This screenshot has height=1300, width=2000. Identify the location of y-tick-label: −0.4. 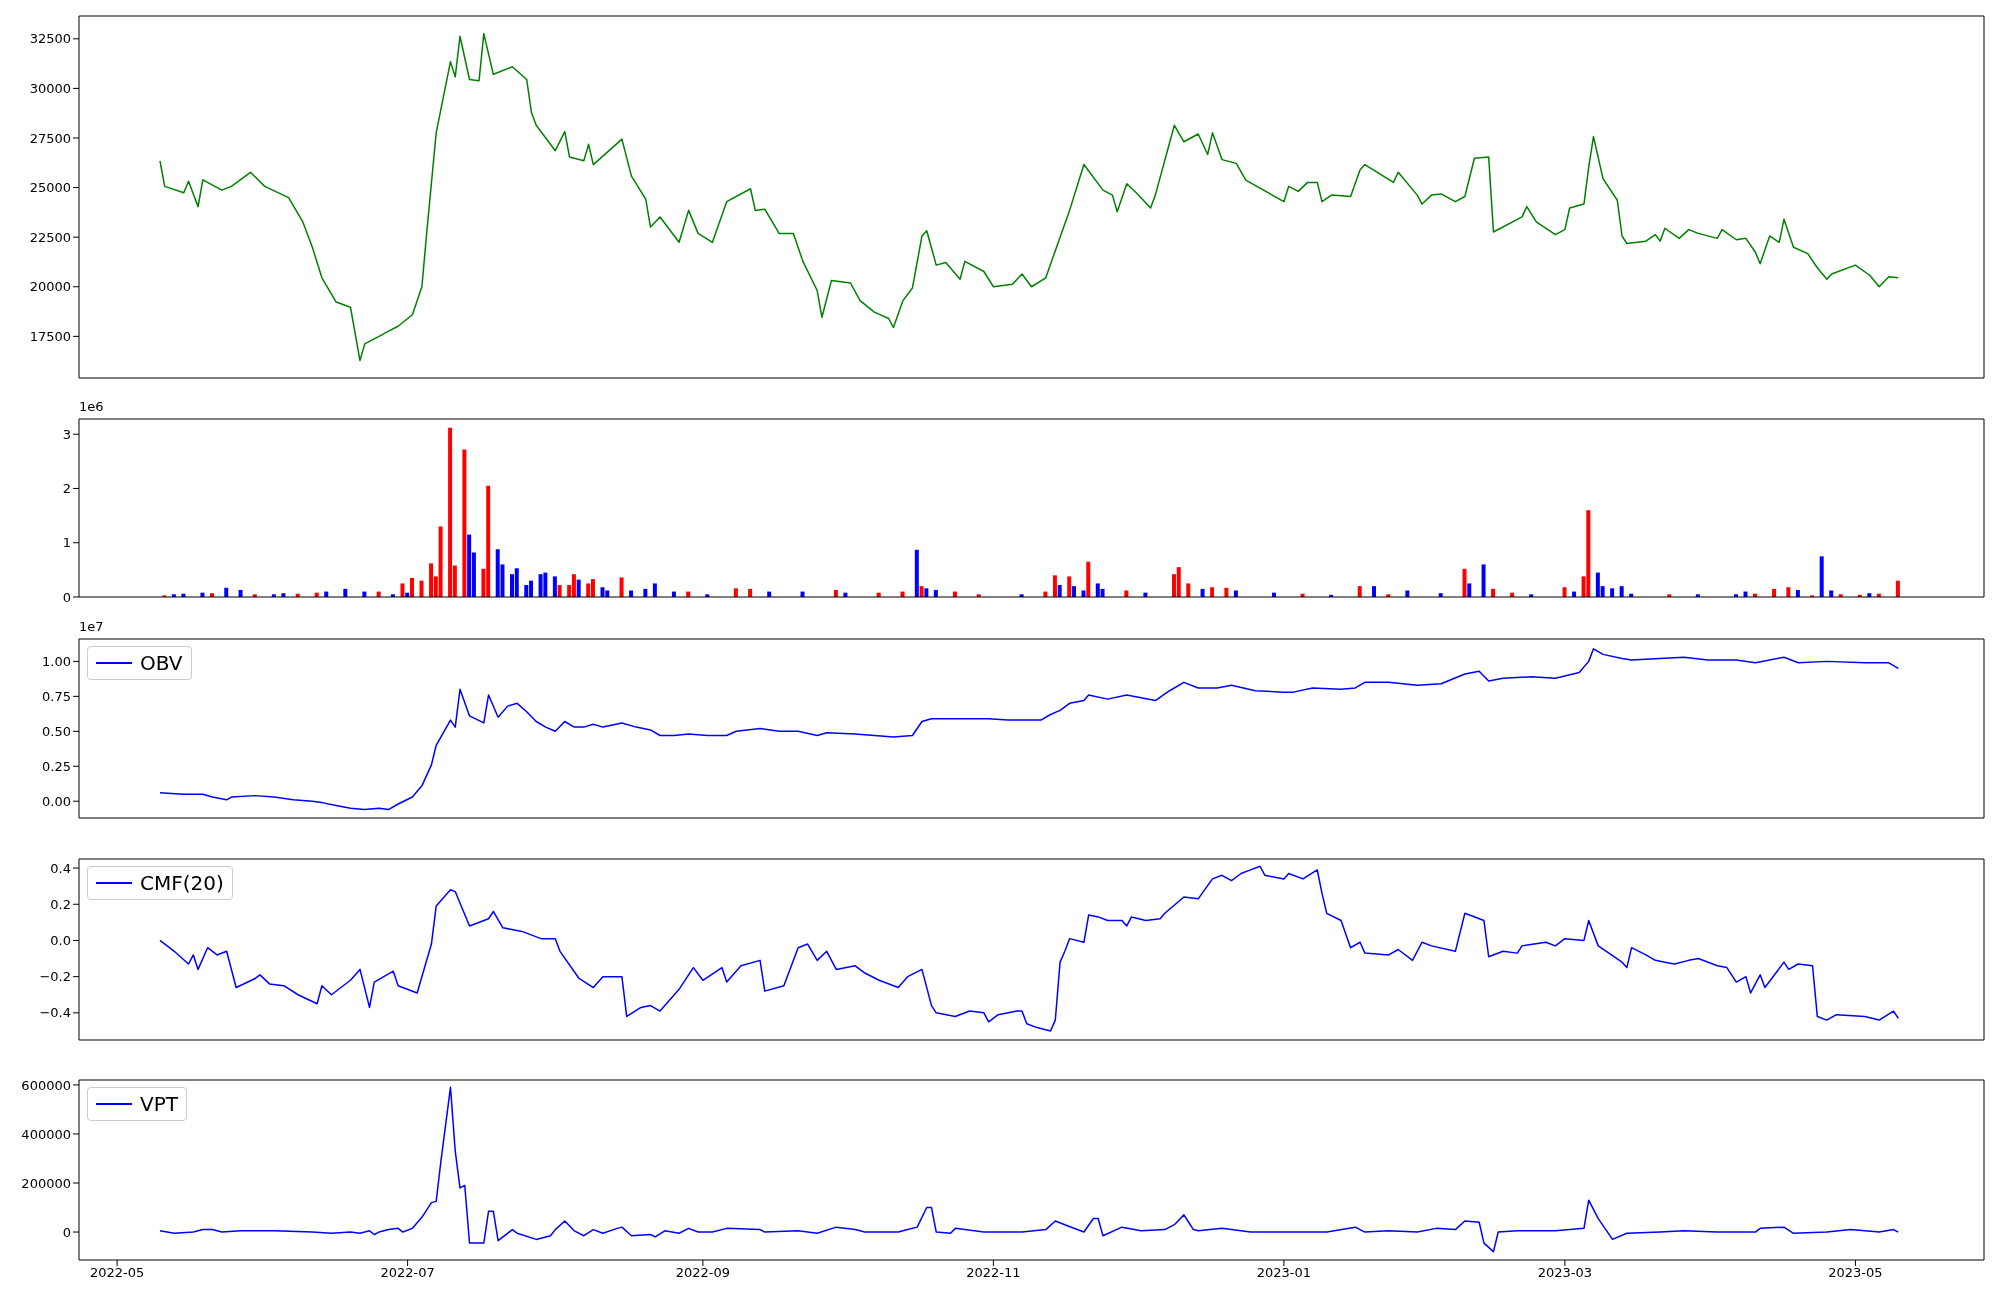
(55, 1013).